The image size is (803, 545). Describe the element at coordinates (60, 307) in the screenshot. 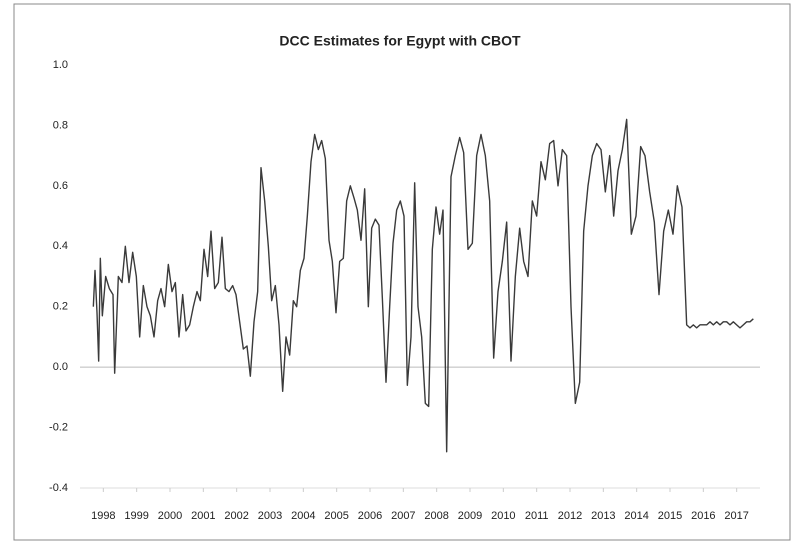

I see `y-tick-label: 0.2` at that location.